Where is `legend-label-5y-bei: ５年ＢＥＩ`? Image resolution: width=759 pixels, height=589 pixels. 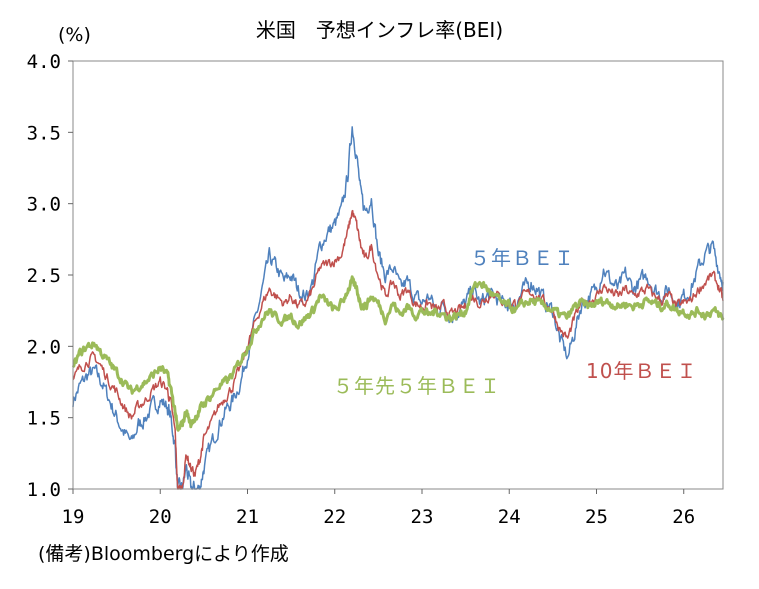
legend-label-5y-bei: ５年ＢＥＩ is located at coordinates (522, 258).